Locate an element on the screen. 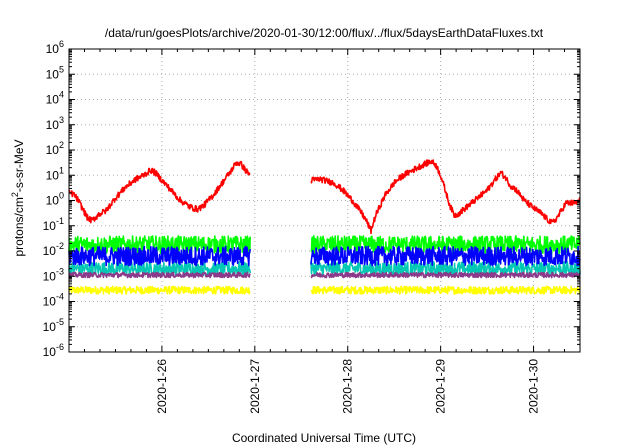  y-tick-label: 10⁻² is located at coordinates (53, 249).